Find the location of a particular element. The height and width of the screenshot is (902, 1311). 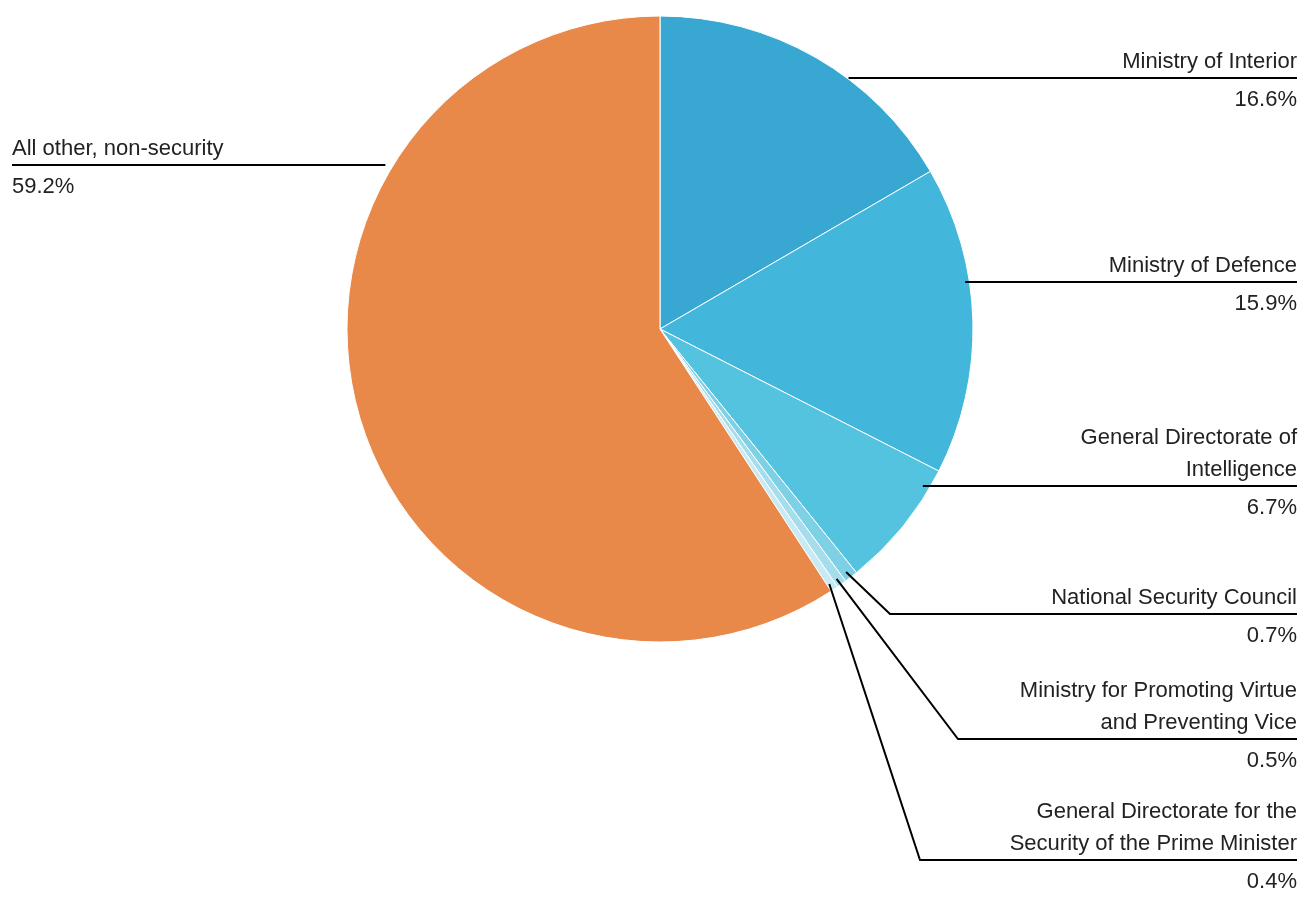

slice-label: All other, non-security is located at coordinates (118, 147).